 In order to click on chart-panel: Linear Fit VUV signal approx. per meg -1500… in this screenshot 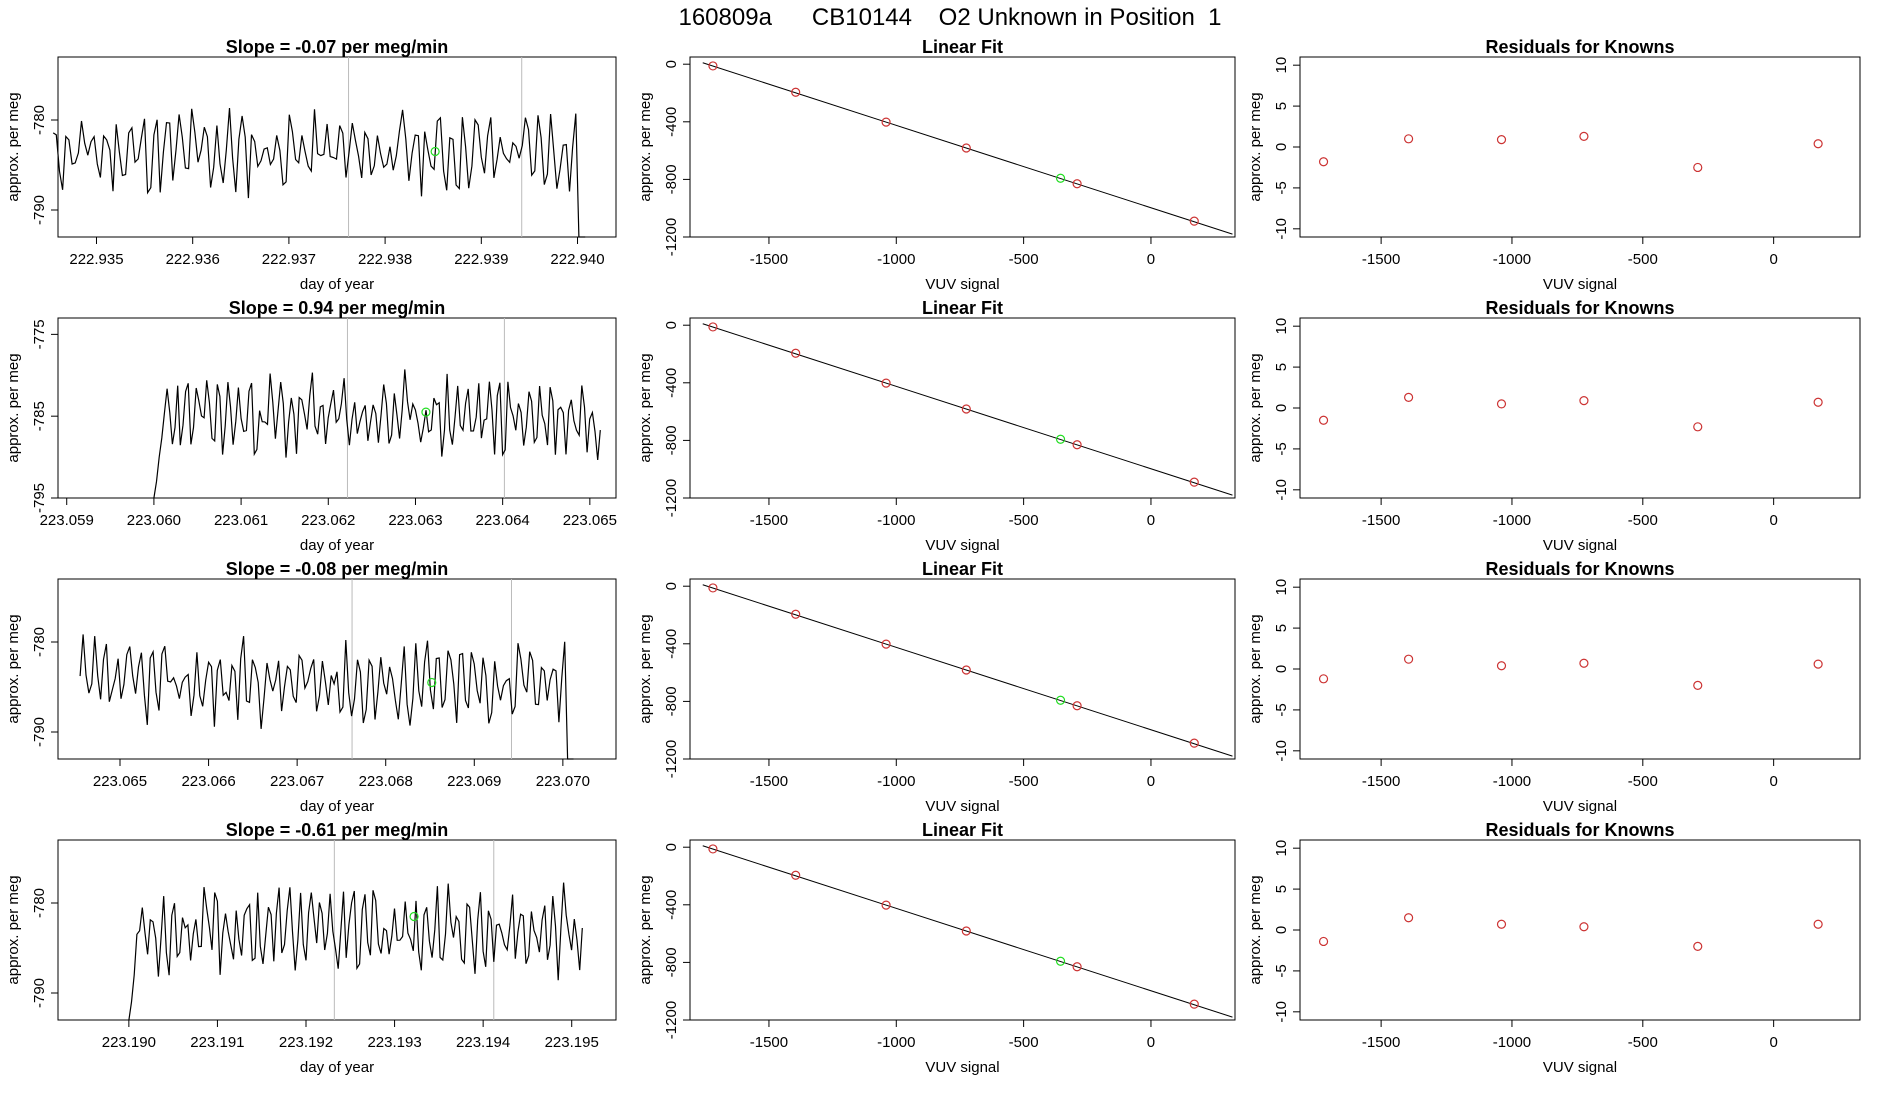, I will do `click(936, 948)`.